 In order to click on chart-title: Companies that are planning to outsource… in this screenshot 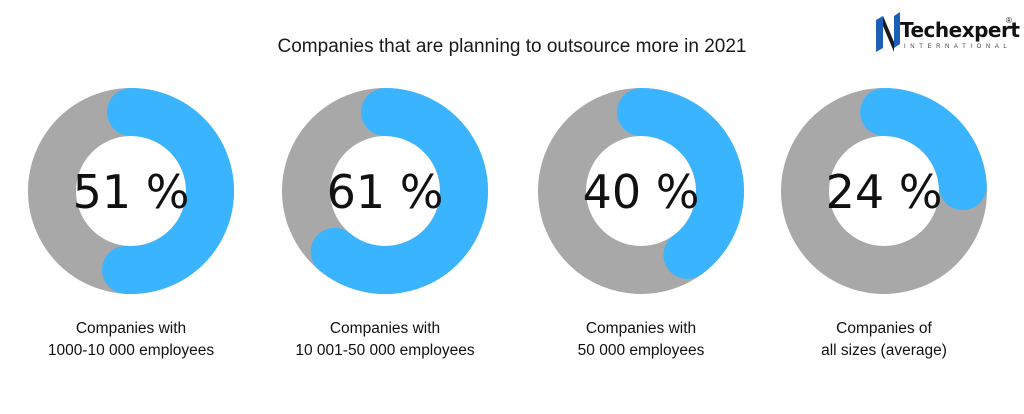, I will do `click(512, 46)`.